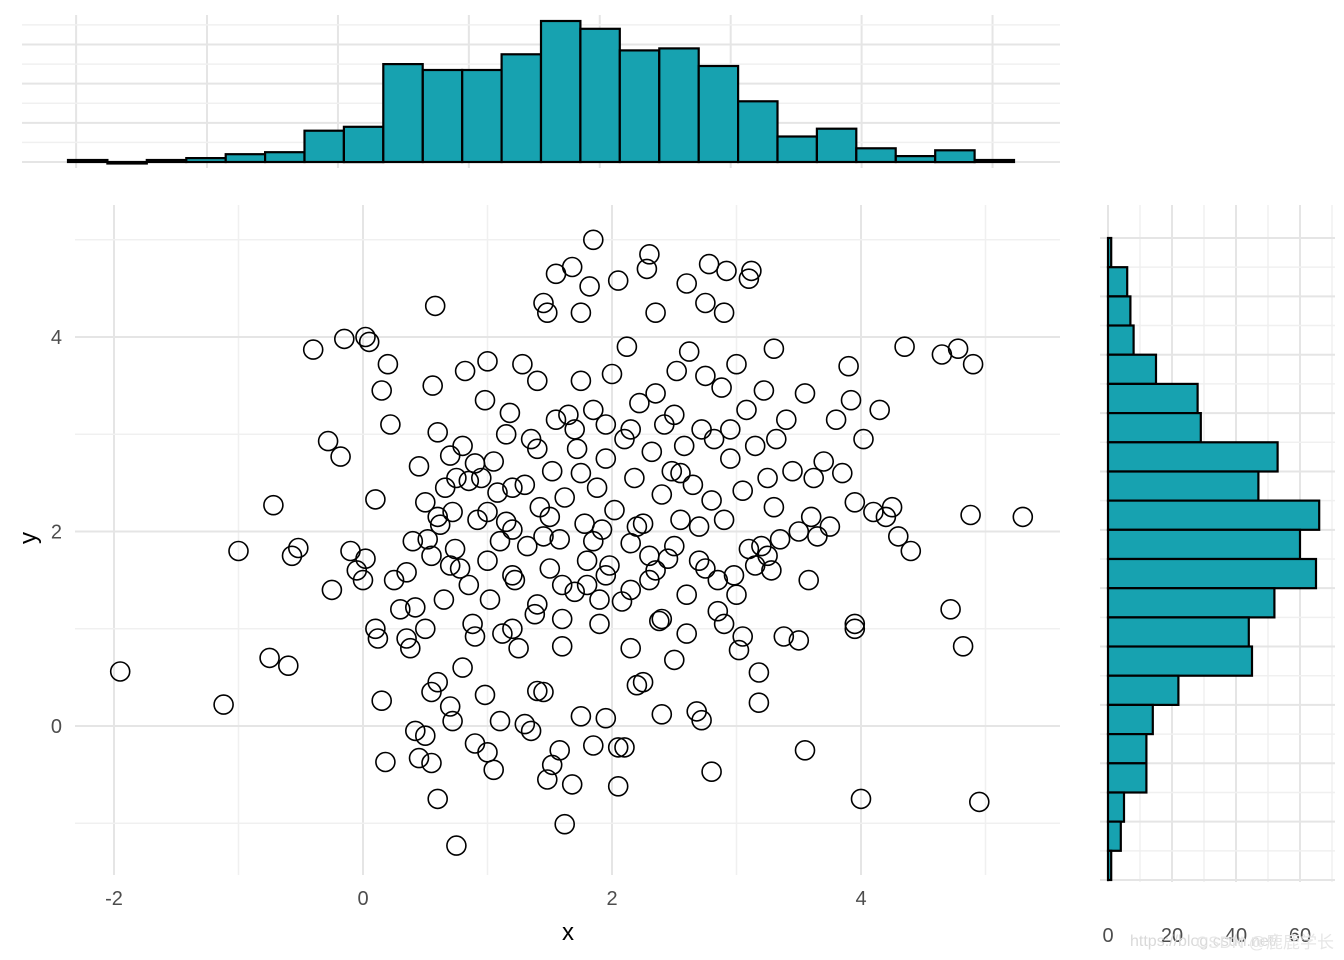 The image size is (1344, 960). Describe the element at coordinates (568, 932) in the screenshot. I see `x-axis-title: x` at that location.